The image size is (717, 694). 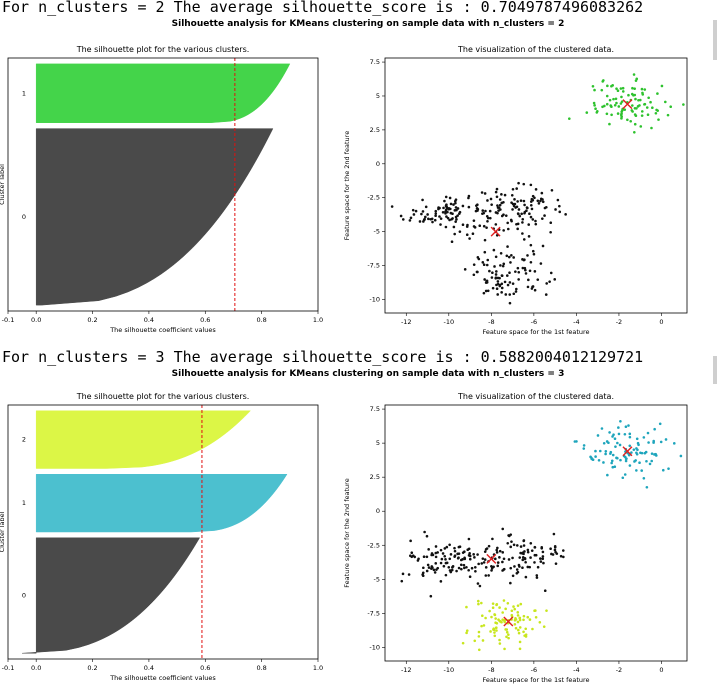 What do you see at coordinates (24, 440) in the screenshot?
I see `cluster-label-2: 2` at bounding box center [24, 440].